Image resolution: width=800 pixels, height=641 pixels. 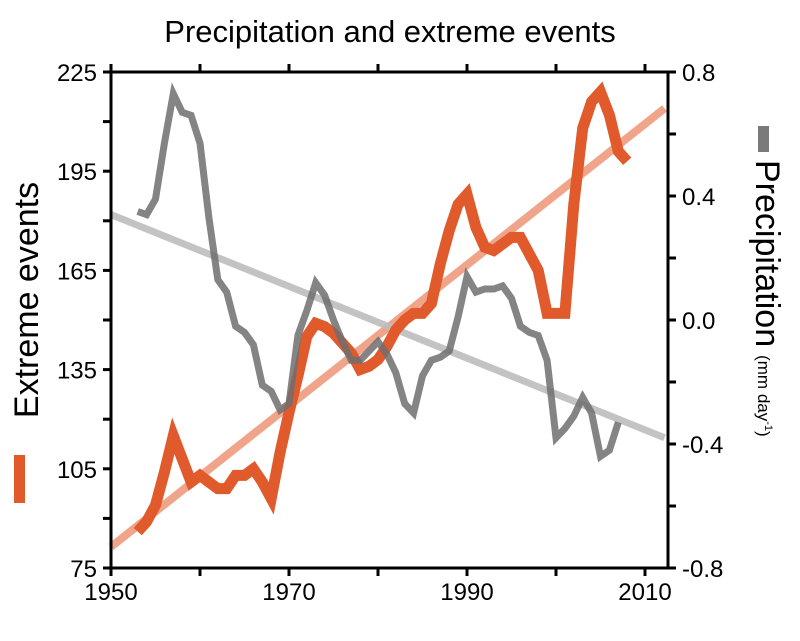 I want to click on y-right-tick-label: 0.4, so click(x=698, y=197).